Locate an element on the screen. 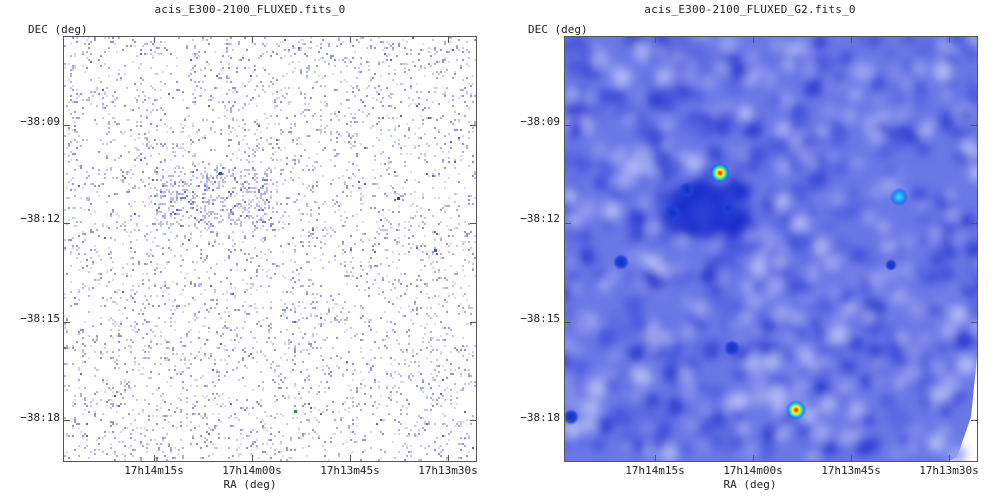  panel-title: acis_E300-2100_FLUXED_G2.fits_0 is located at coordinates (750, 9).